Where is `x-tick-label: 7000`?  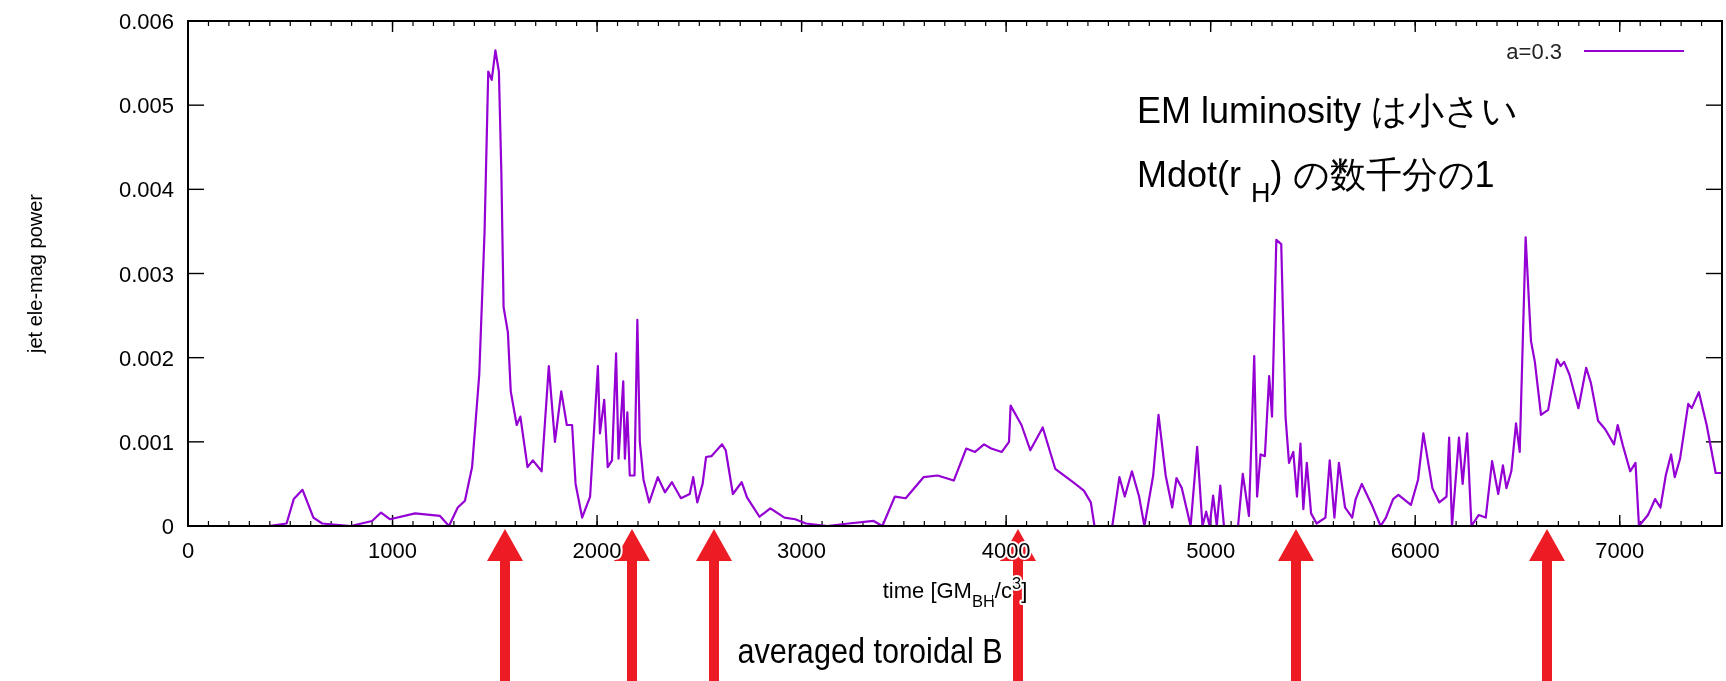 x-tick-label: 7000 is located at coordinates (1620, 550).